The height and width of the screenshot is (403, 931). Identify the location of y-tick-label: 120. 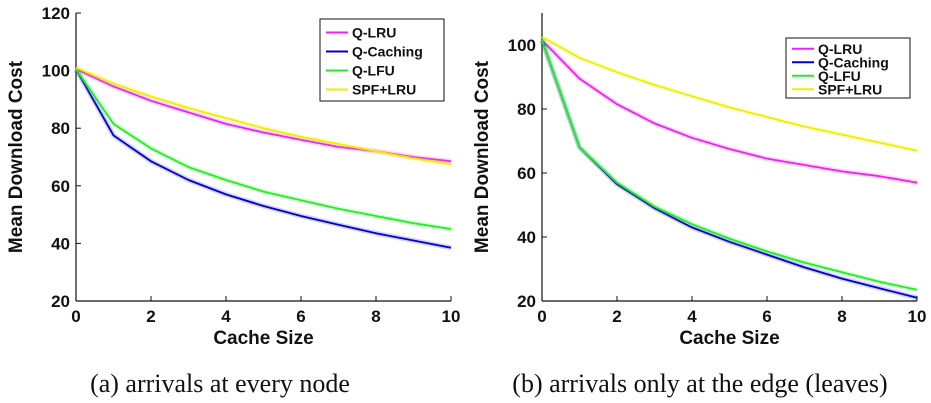
(56, 13).